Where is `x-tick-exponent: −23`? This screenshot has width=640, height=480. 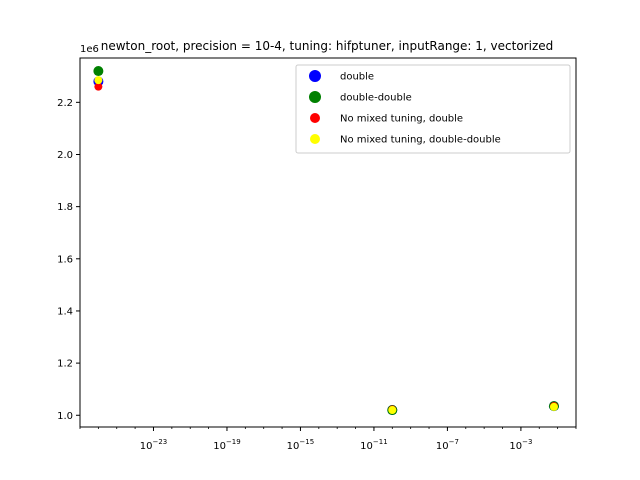 x-tick-exponent: −23 is located at coordinates (159, 442).